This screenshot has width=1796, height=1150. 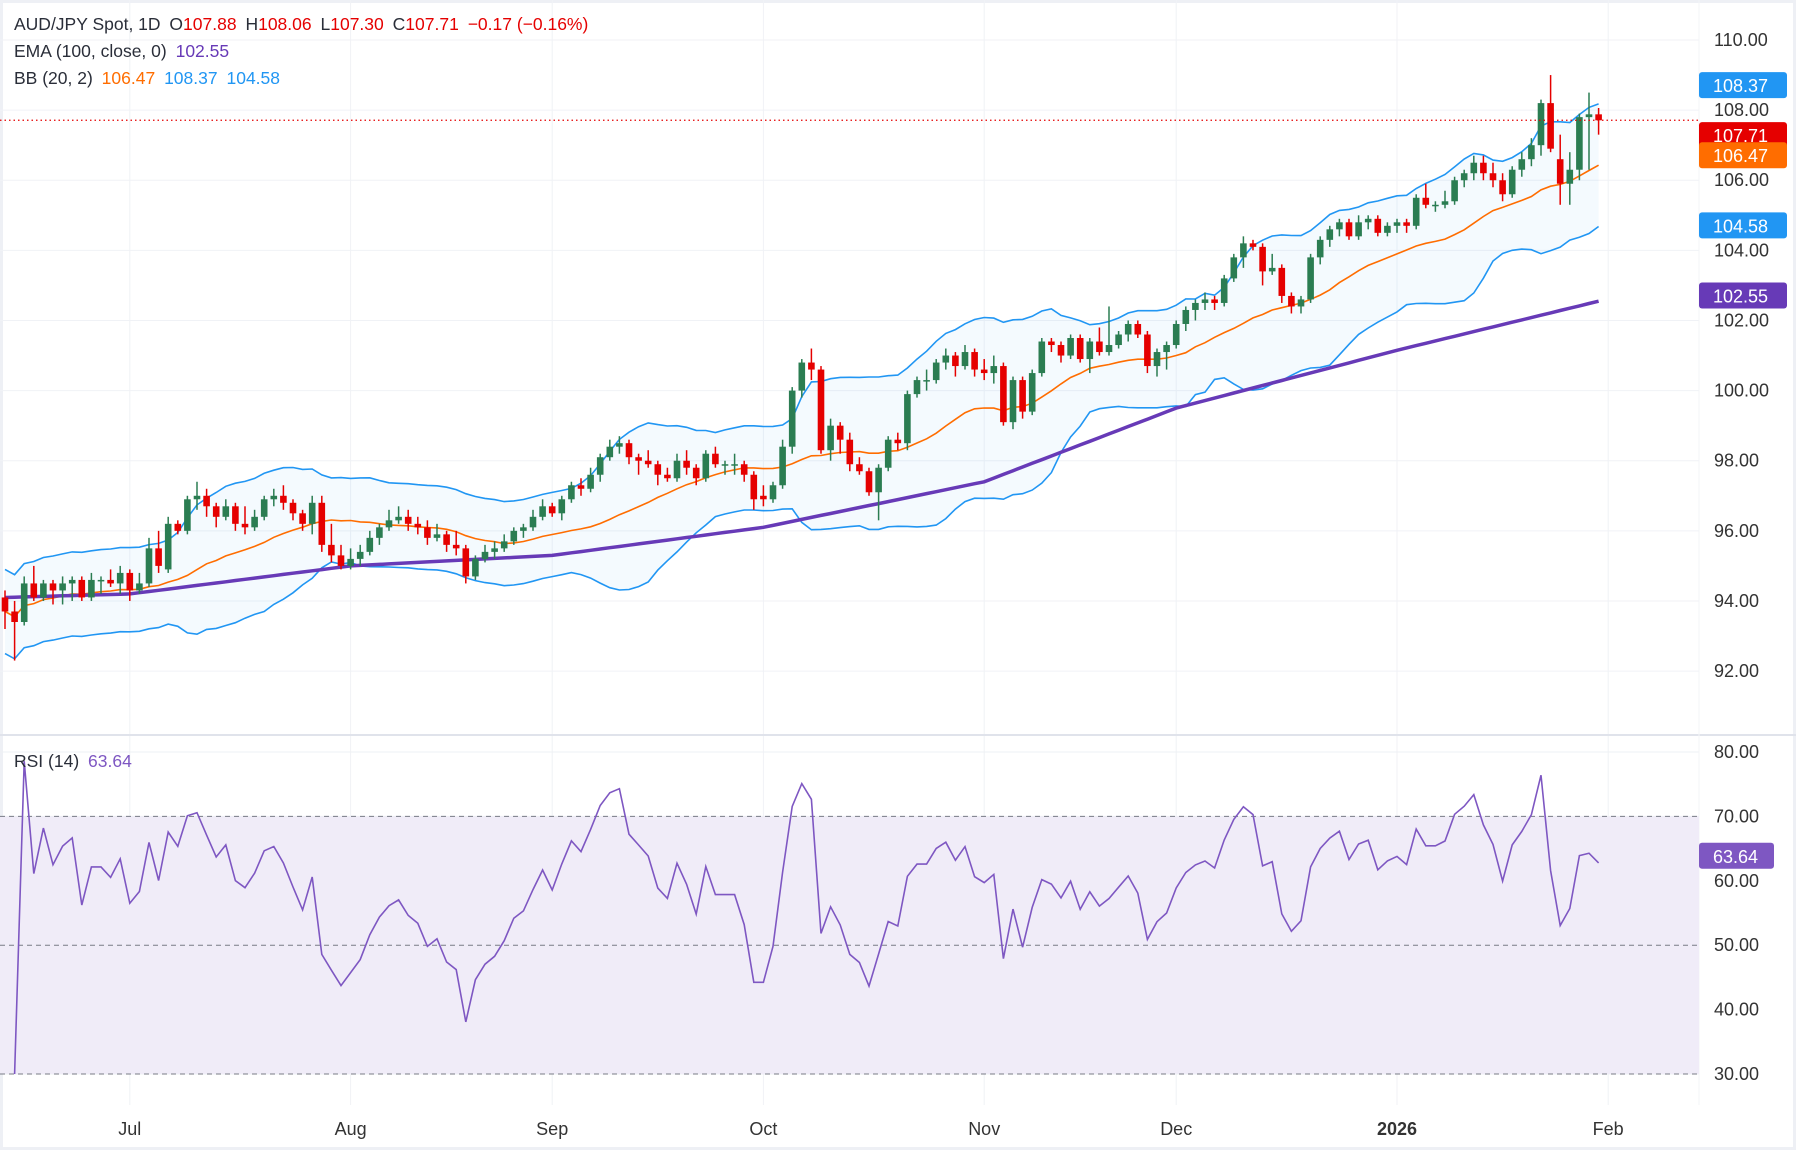 I want to click on price-tick-label: 106.00, so click(x=1741, y=180).